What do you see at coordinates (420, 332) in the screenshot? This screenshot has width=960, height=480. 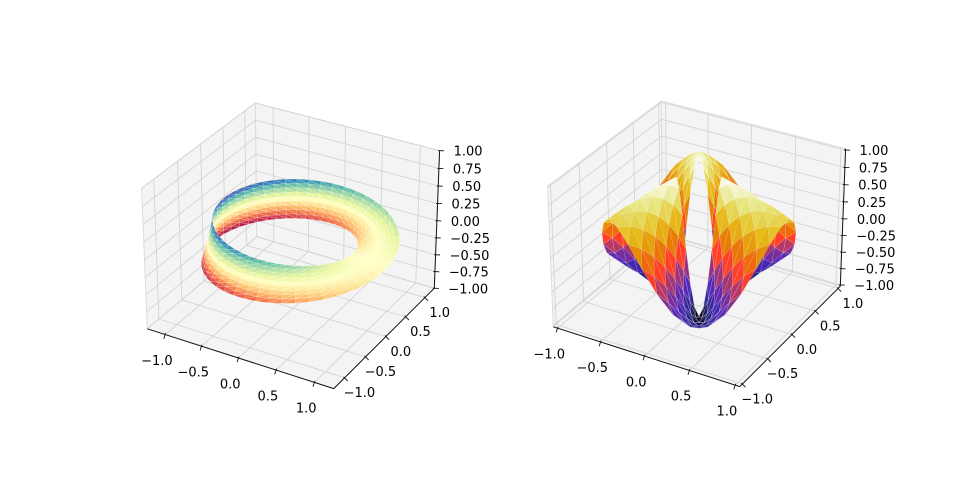 I see `y-tick-label: 0.5` at bounding box center [420, 332].